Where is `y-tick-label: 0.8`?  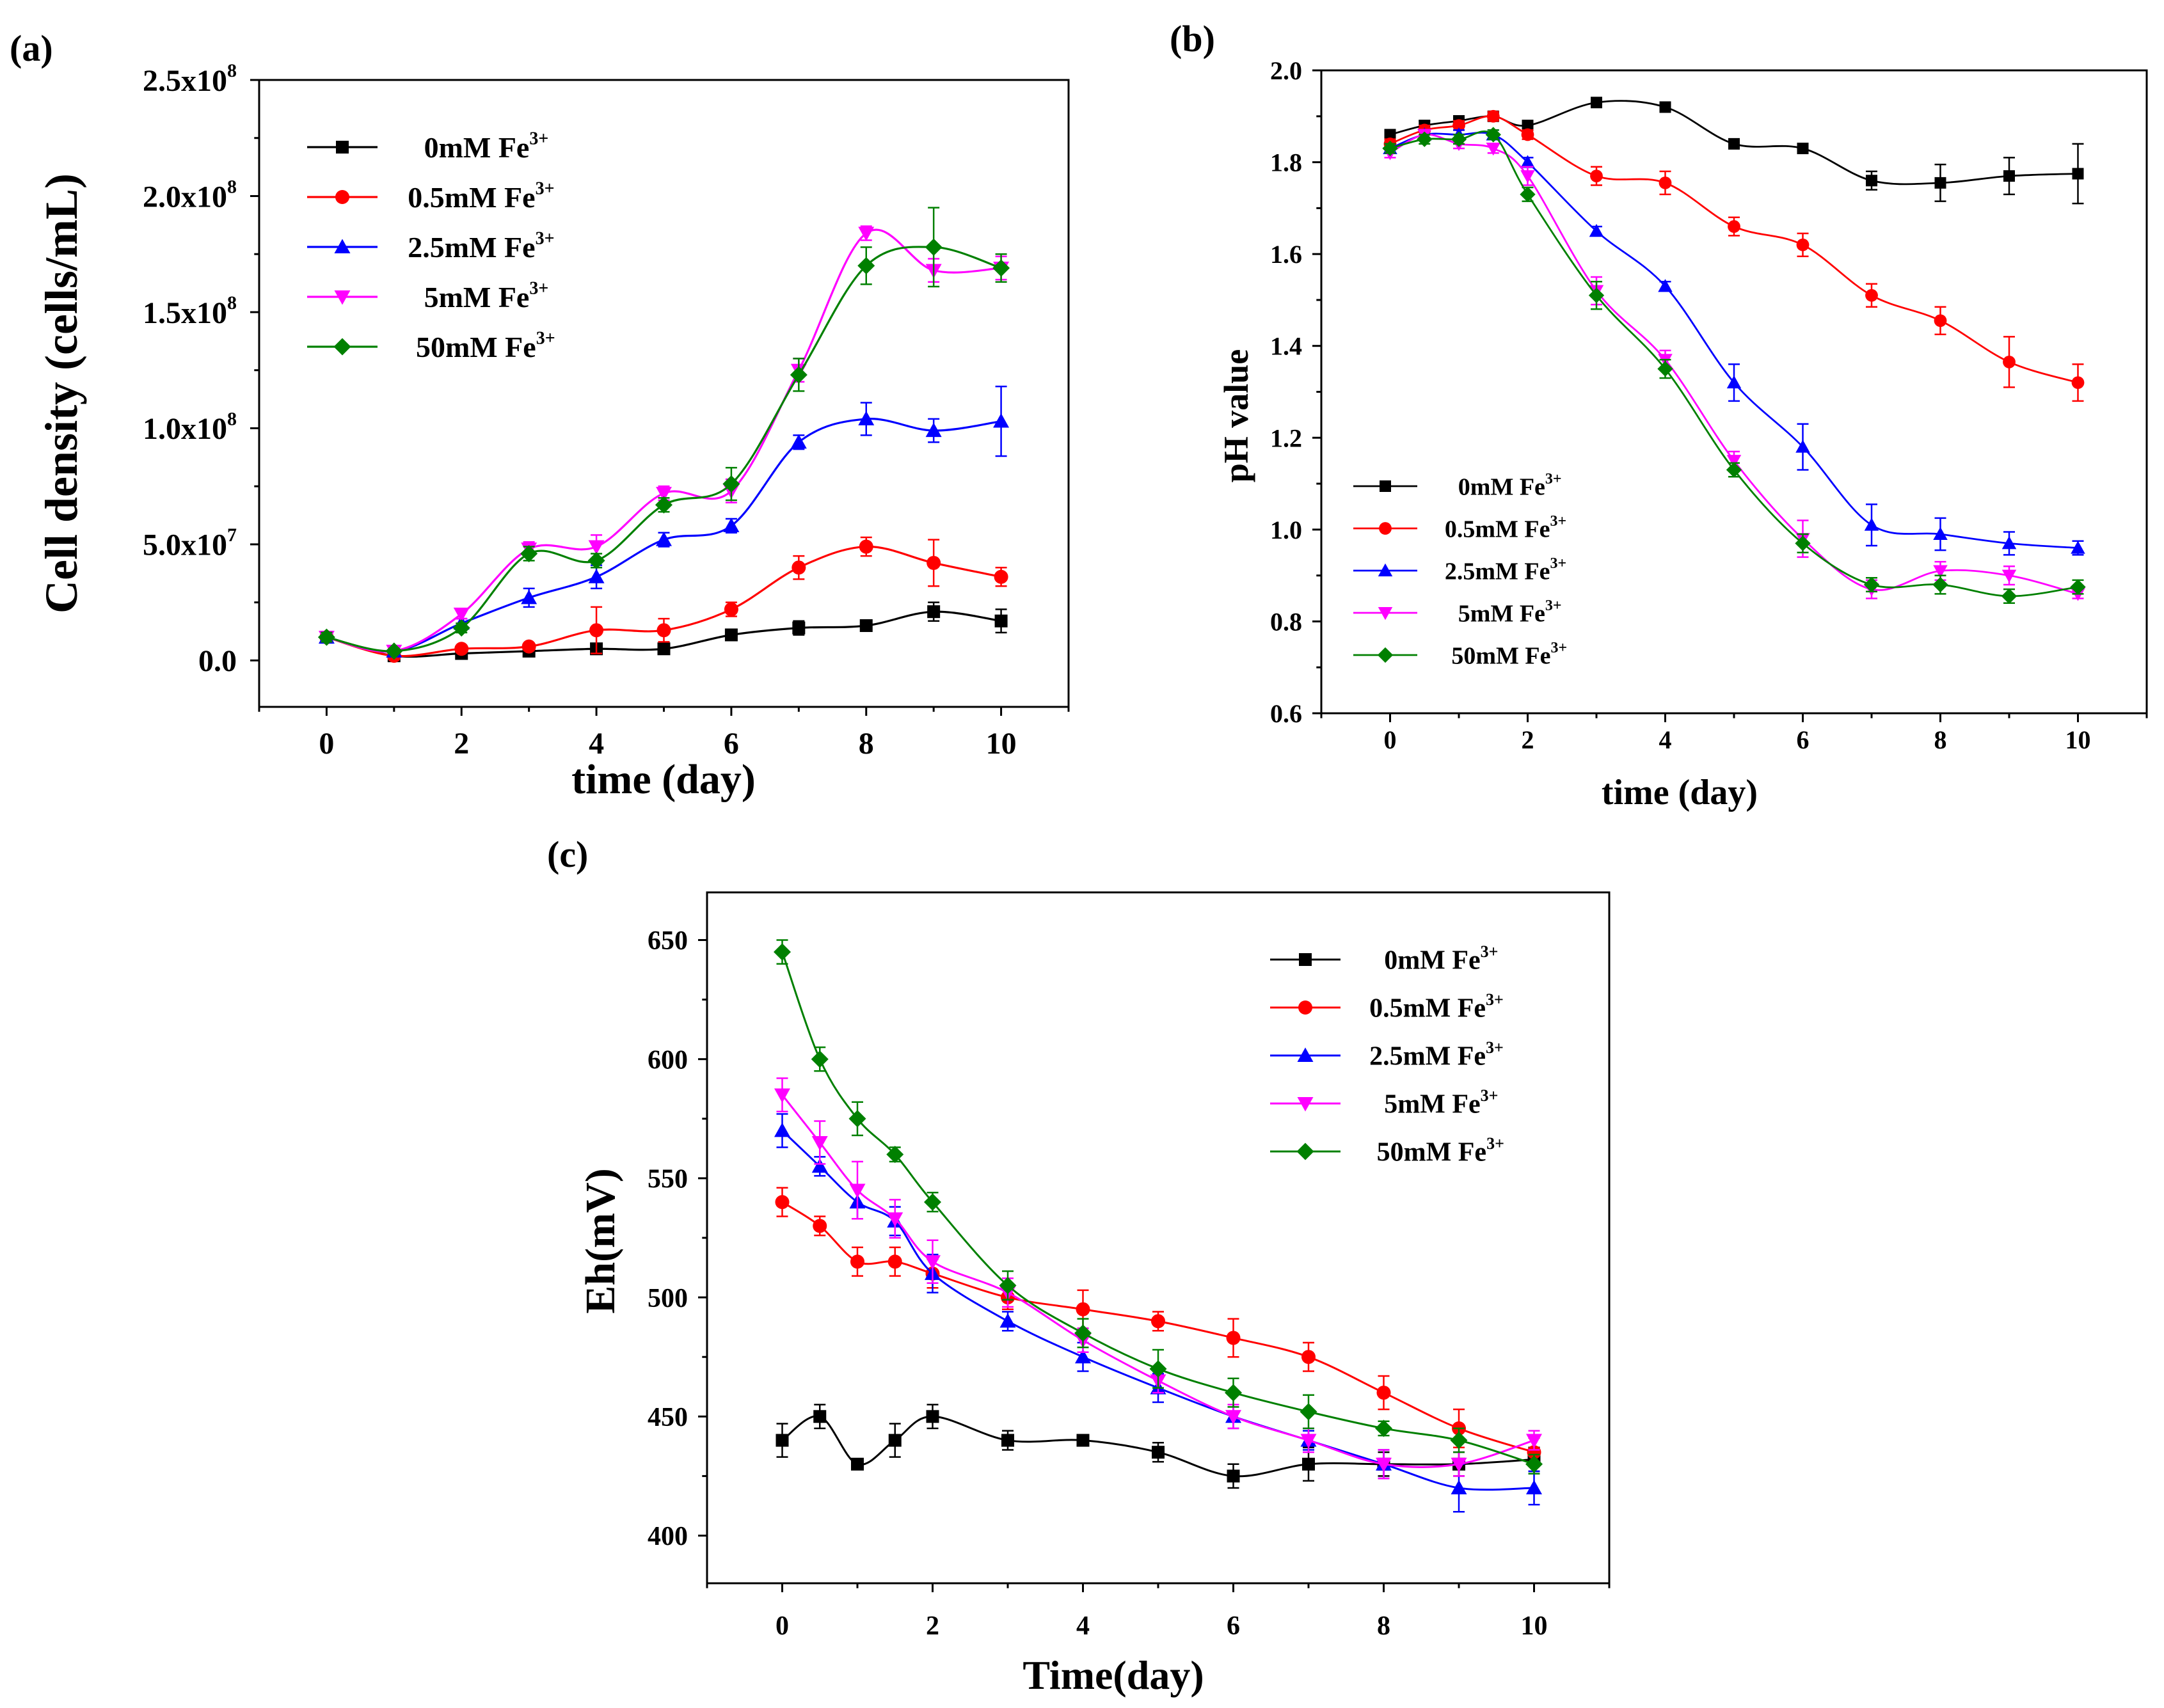
y-tick-label: 0.8 is located at coordinates (1286, 622).